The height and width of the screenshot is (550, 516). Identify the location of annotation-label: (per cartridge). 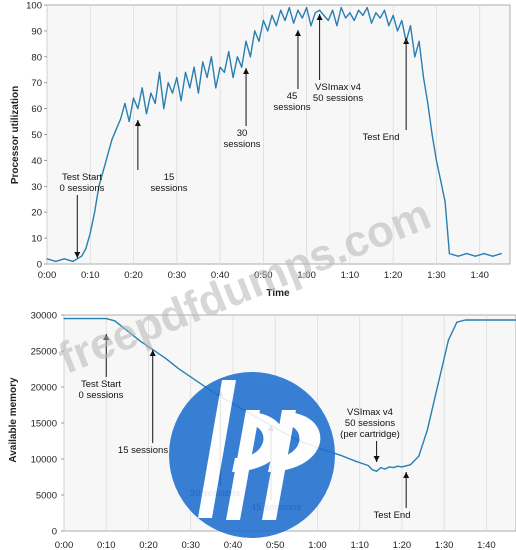
(370, 434).